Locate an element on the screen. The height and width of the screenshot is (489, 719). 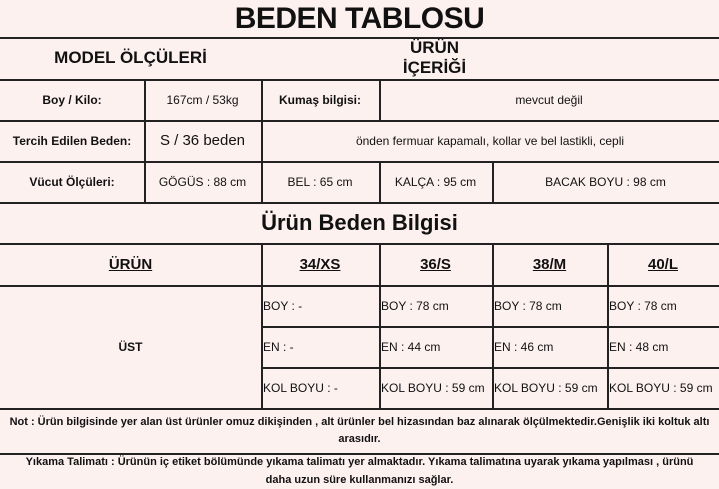
product-ust: ÜST is located at coordinates (130, 346).